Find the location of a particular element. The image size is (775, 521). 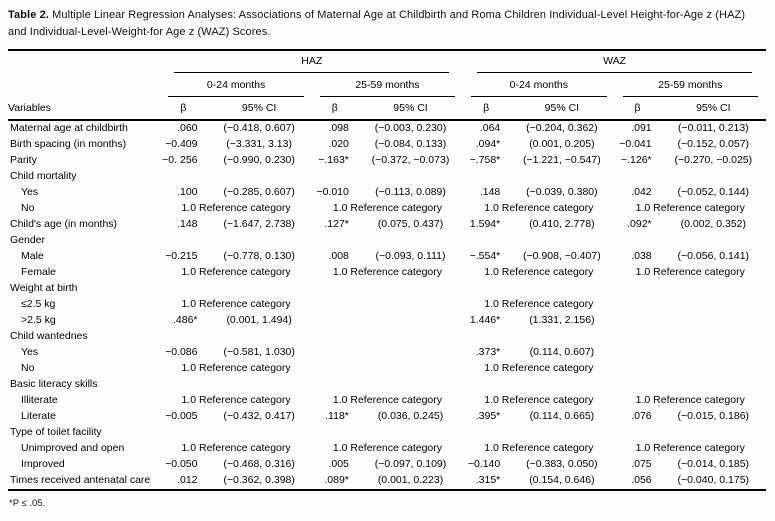

row-label: ≤2.5 kg is located at coordinates (38, 304).